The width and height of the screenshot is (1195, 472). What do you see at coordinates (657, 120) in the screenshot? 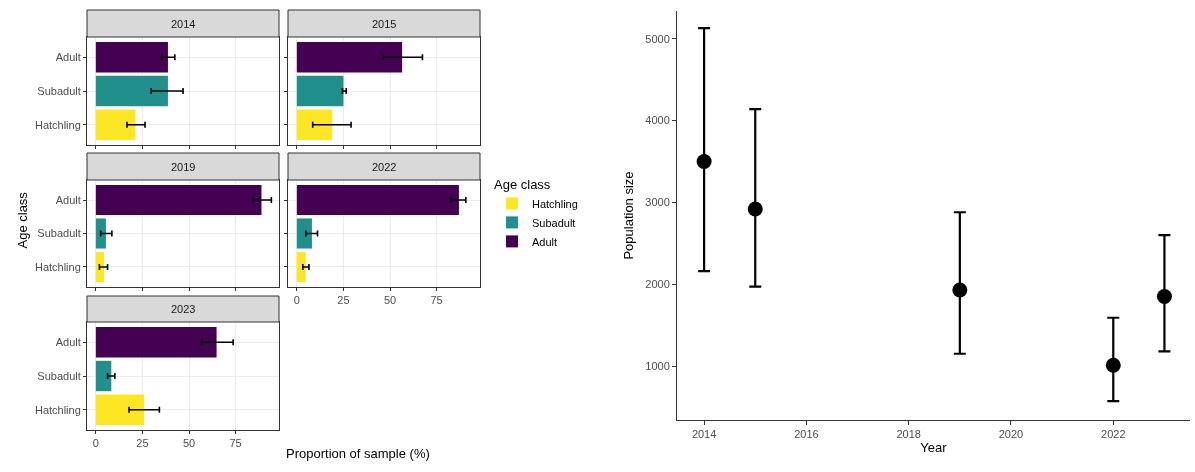
I see `y-tick-label: 4000` at bounding box center [657, 120].